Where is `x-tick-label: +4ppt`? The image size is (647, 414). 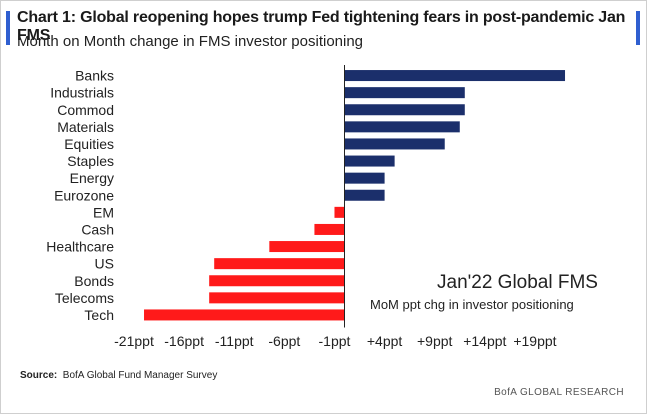
x-tick-label: +4ppt is located at coordinates (385, 341).